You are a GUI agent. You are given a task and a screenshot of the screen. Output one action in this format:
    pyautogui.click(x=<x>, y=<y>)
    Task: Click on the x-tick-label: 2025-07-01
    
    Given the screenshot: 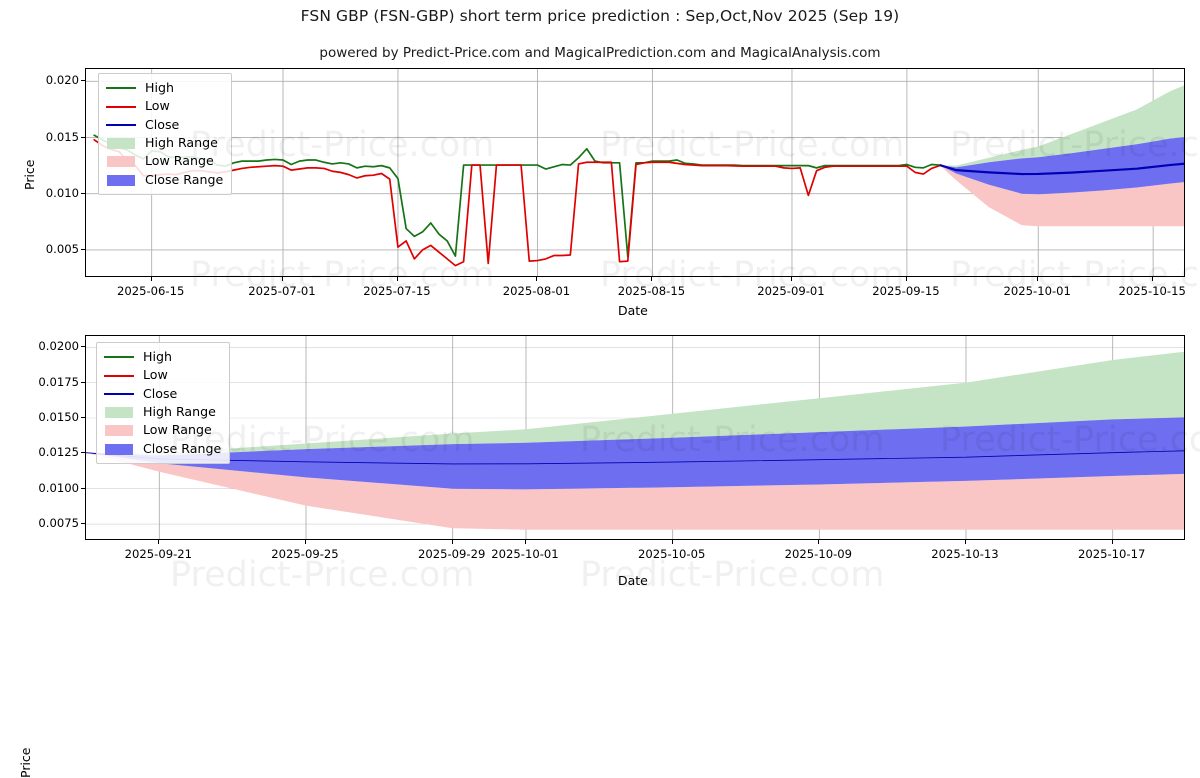 What is the action you would take?
    pyautogui.click(x=281, y=291)
    